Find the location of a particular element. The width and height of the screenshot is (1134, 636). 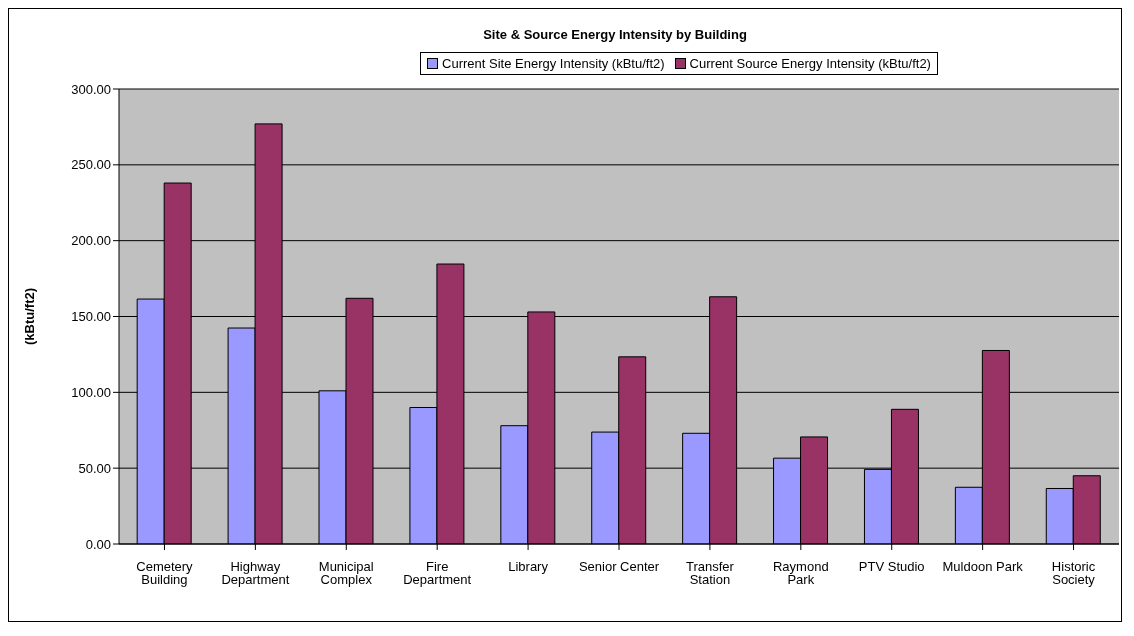

y-tick-label: 250.00 is located at coordinates (91, 165).